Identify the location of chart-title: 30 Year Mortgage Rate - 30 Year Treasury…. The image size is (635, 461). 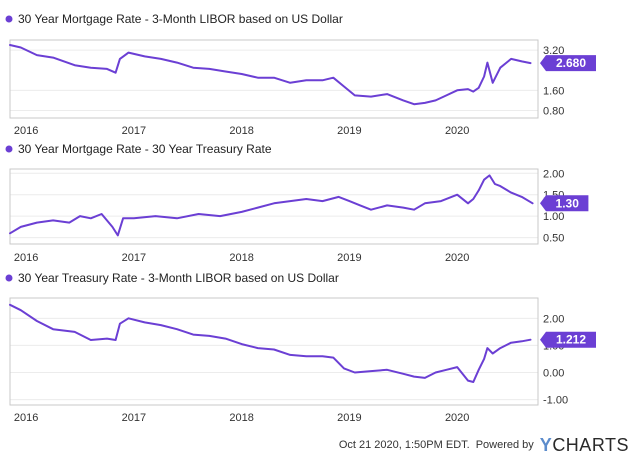
(145, 149).